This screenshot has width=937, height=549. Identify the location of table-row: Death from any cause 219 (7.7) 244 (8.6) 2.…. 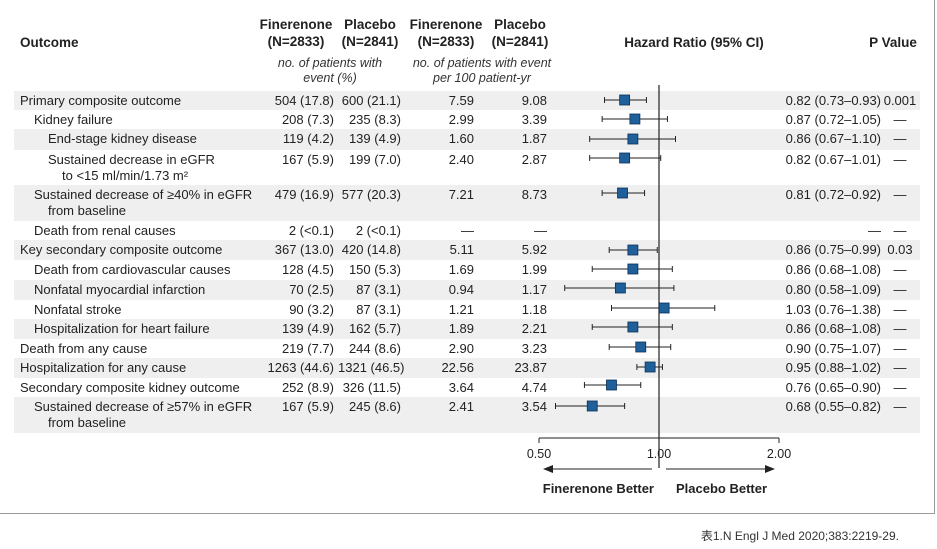
(467, 348).